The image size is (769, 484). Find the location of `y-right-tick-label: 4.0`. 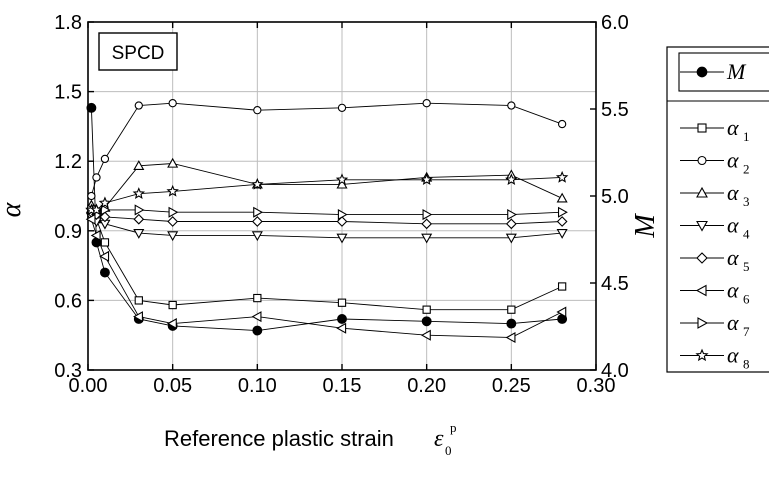

y-right-tick-label: 4.0 is located at coordinates (615, 371).